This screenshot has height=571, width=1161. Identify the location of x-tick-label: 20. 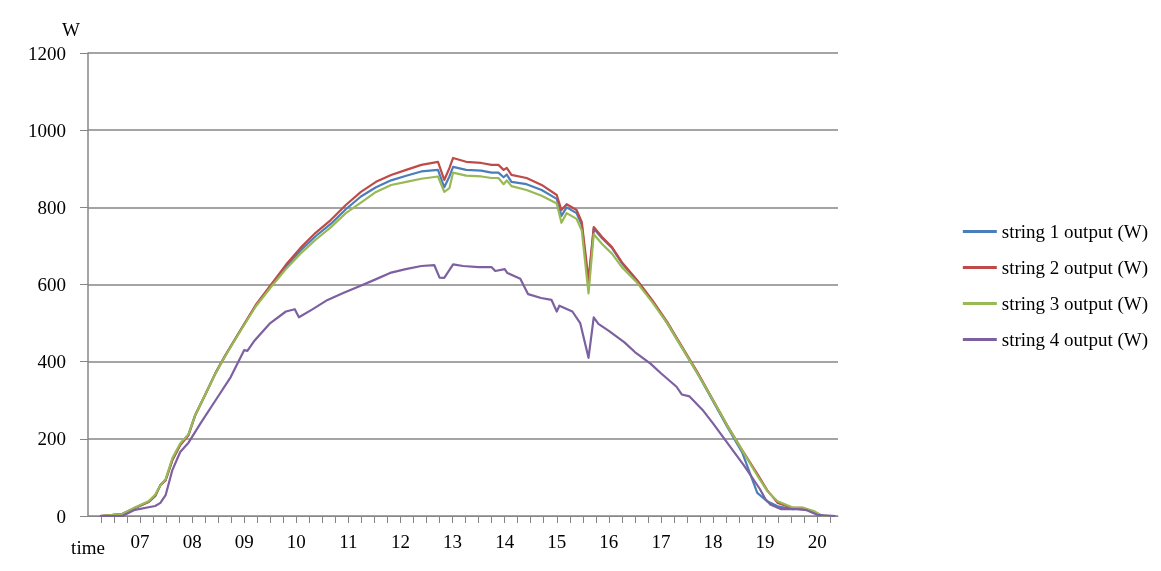
(817, 541).